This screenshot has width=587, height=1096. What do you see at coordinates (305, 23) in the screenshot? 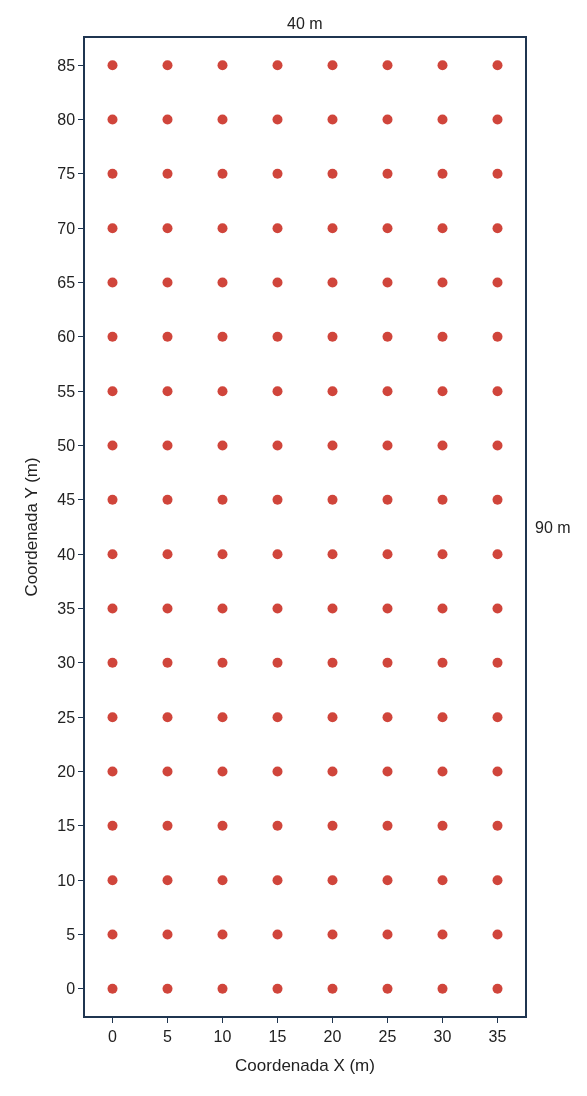
I see `text: 40 m` at bounding box center [305, 23].